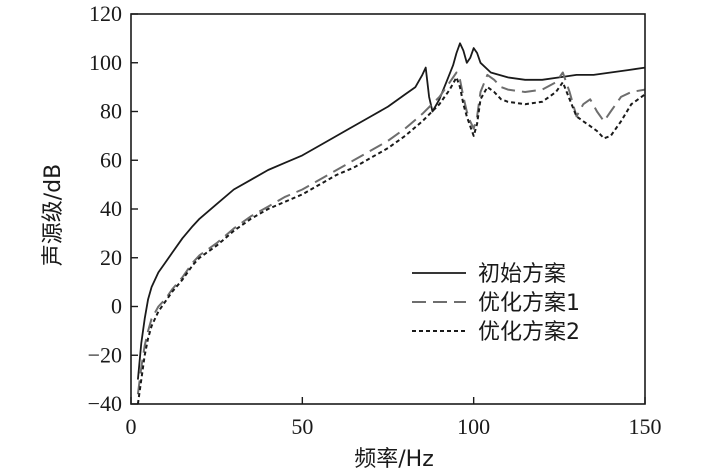  What do you see at coordinates (105, 354) in the screenshot?
I see `y-tick-label: −20` at bounding box center [105, 354].